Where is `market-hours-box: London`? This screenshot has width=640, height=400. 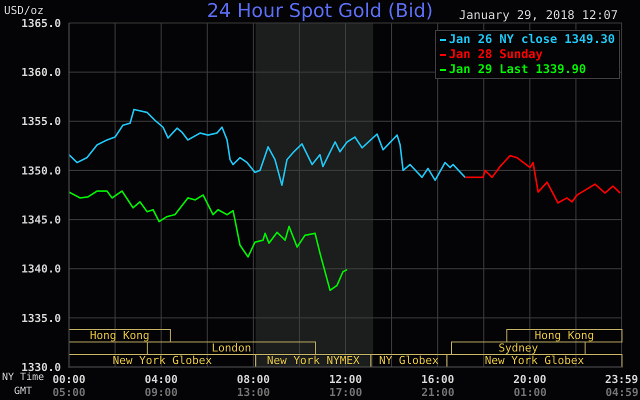
market-hours-box: London is located at coordinates (231, 348).